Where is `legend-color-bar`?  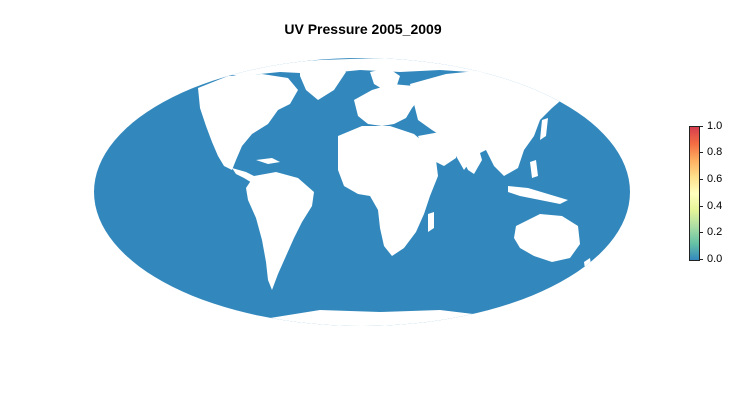 legend-color-bar is located at coordinates (694, 193).